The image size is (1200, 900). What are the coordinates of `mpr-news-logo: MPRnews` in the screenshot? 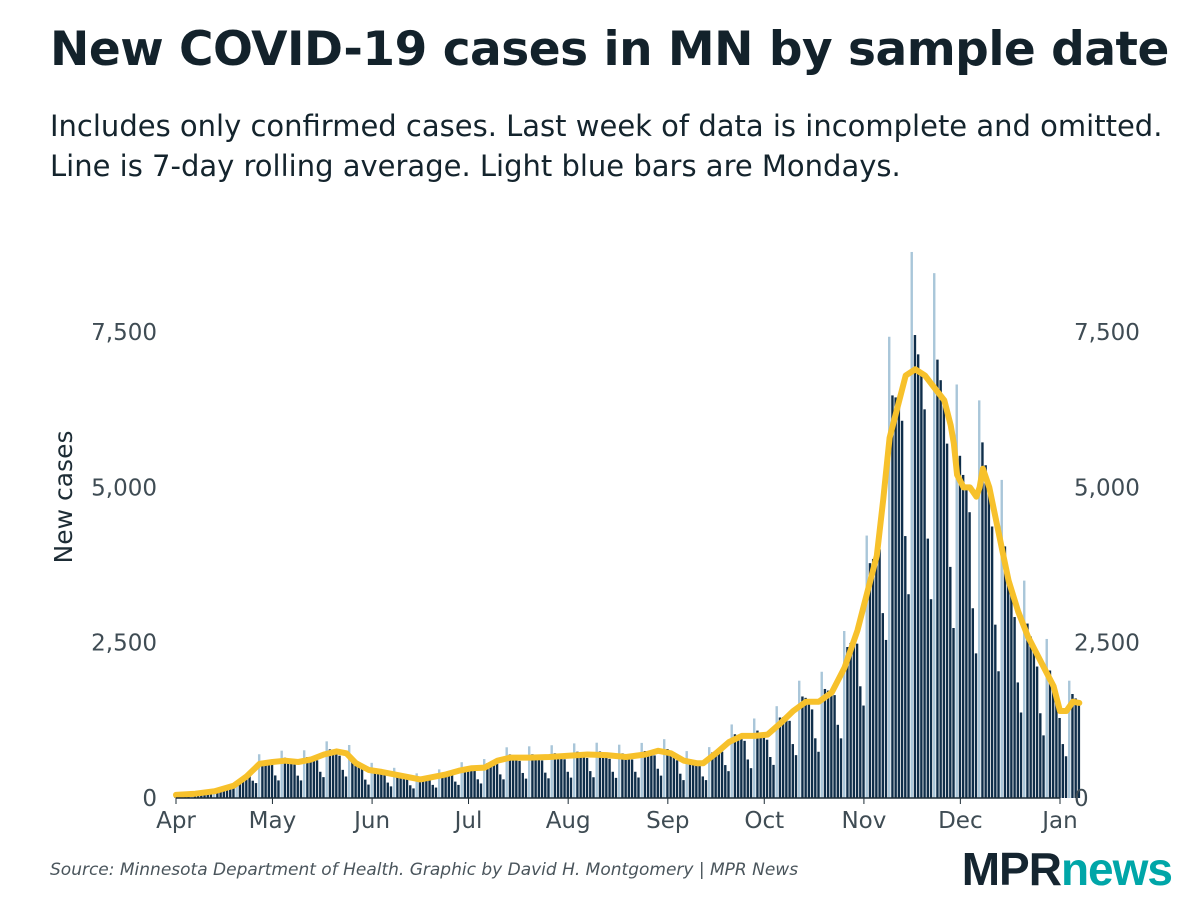 It's located at (1067, 869).